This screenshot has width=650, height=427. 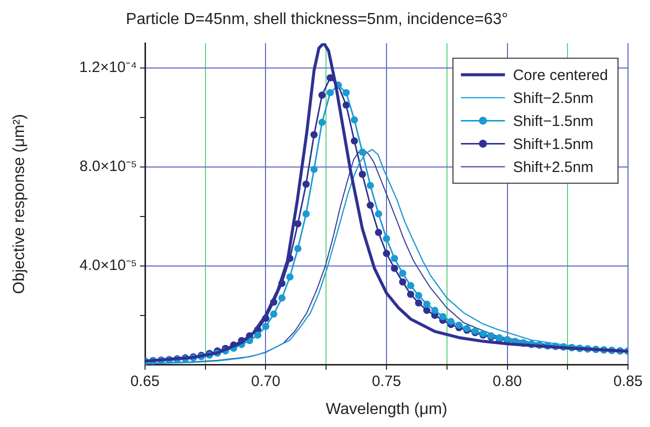 What do you see at coordinates (265, 381) in the screenshot?
I see `x-tick-label: 0.70` at bounding box center [265, 381].